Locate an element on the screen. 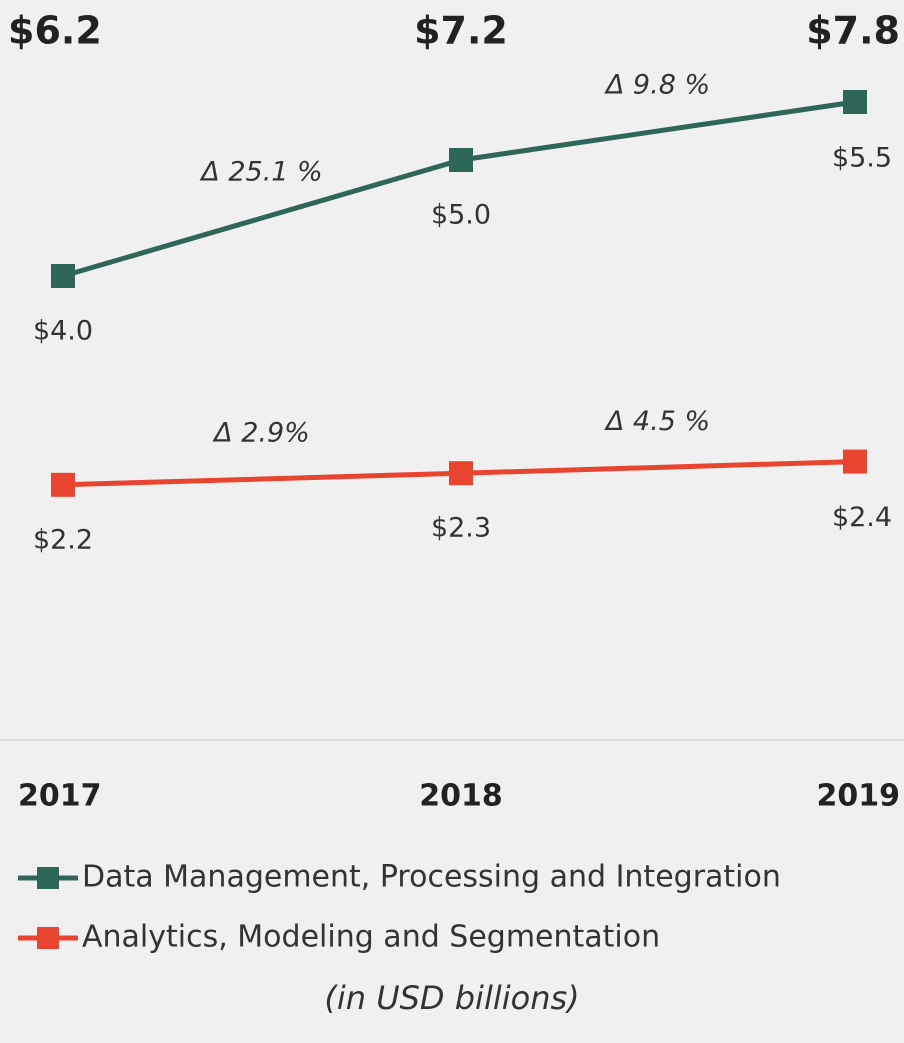 Image resolution: width=904 pixels, height=1043 pixels. data-label: $2.4 is located at coordinates (862, 517).